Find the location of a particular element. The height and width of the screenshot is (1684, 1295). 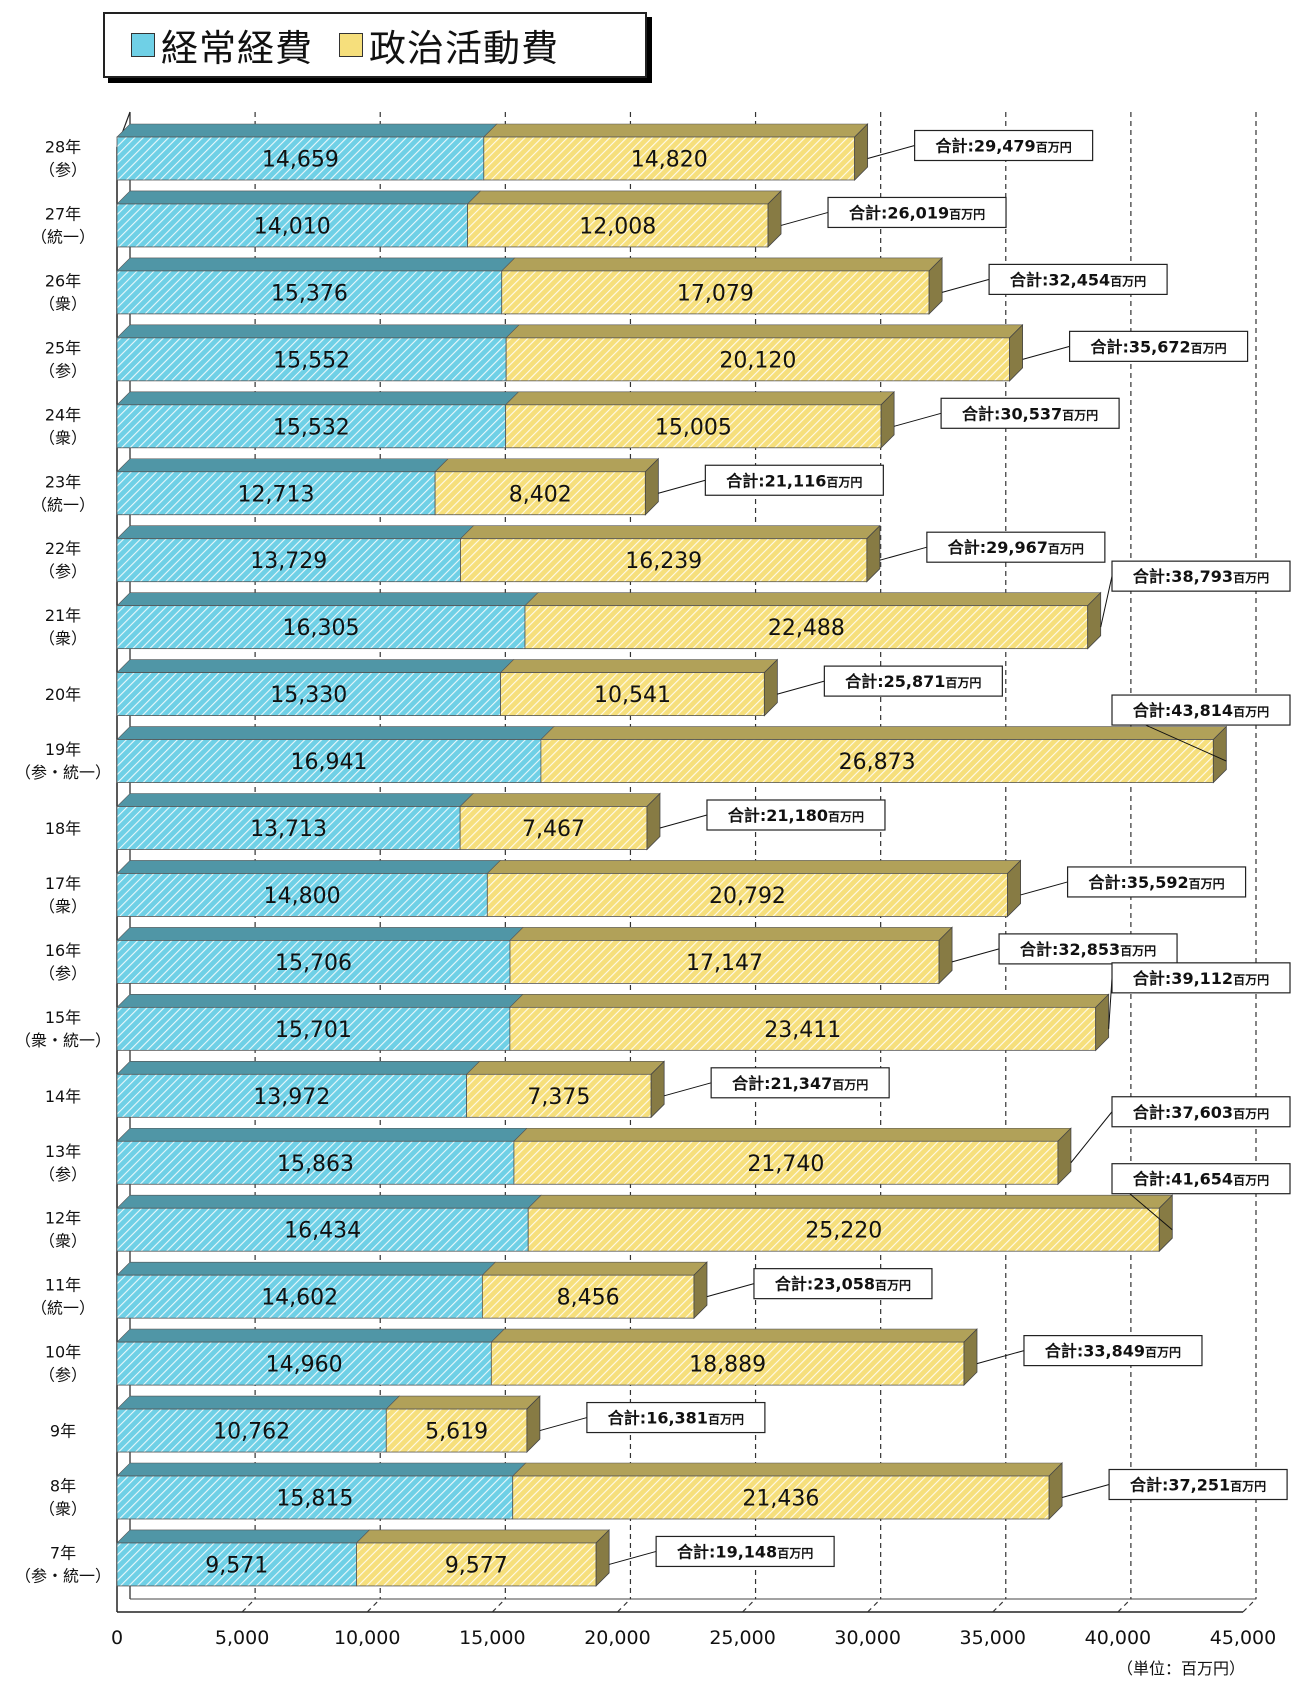

bar-value-label-1-10: 7,467 is located at coordinates (553, 829).